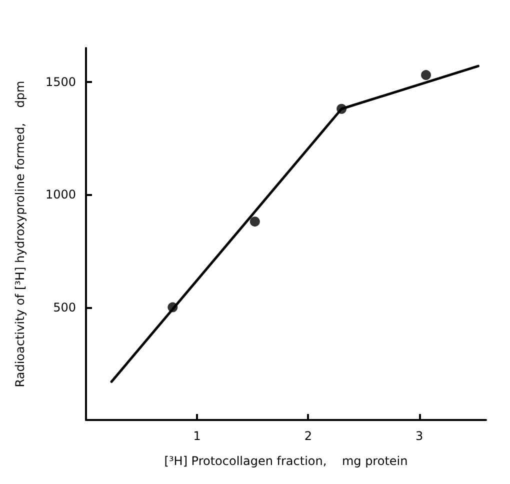 This screenshot has height=484, width=510. What do you see at coordinates (308, 436) in the screenshot?
I see `x-tick-label: 2` at bounding box center [308, 436].